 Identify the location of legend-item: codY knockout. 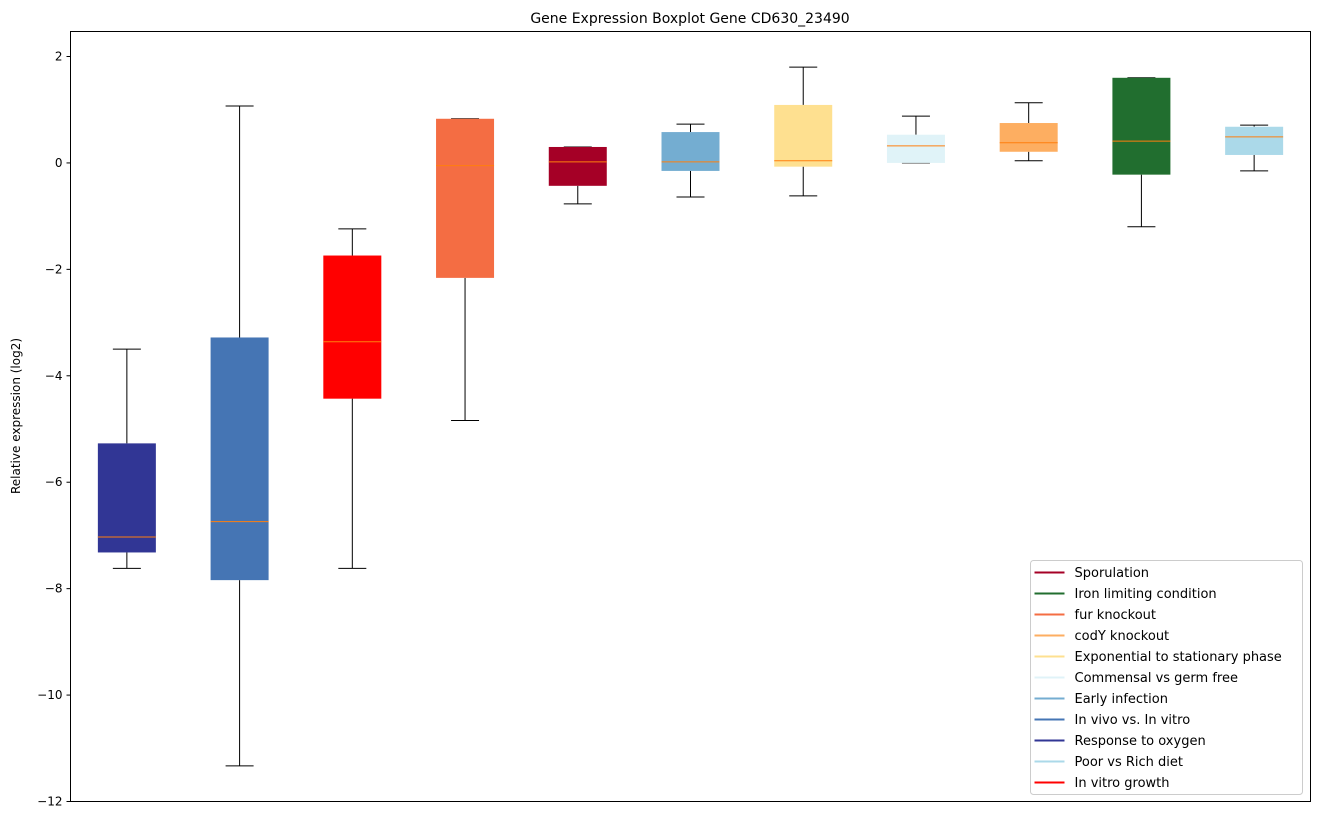
(1102, 636).